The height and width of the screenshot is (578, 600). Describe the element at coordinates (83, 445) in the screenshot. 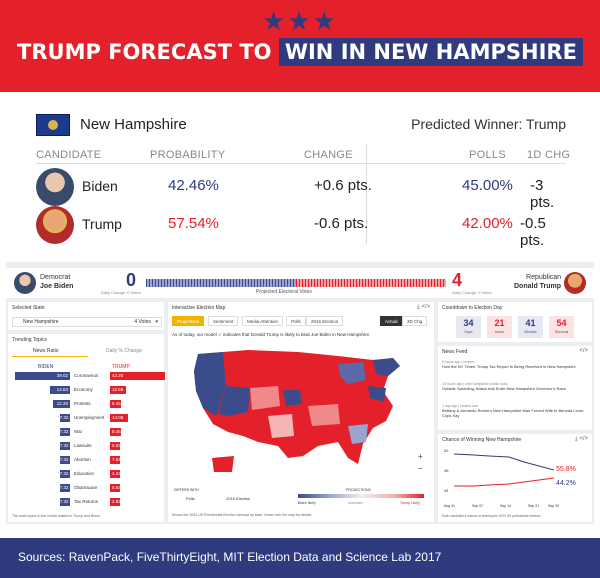

I see `topic-label: Lawsuits` at that location.